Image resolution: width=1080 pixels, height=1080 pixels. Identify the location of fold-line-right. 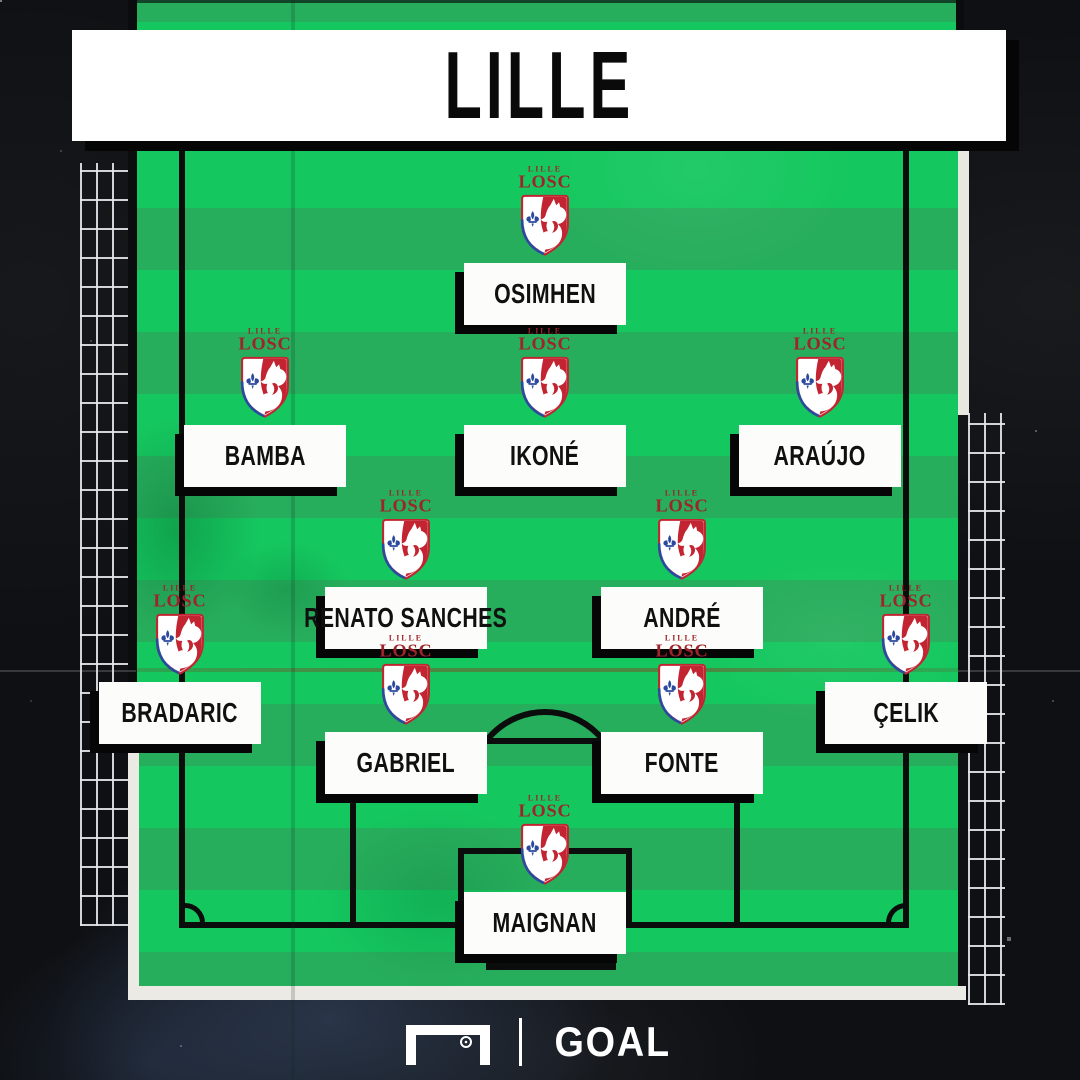
(1019, 671).